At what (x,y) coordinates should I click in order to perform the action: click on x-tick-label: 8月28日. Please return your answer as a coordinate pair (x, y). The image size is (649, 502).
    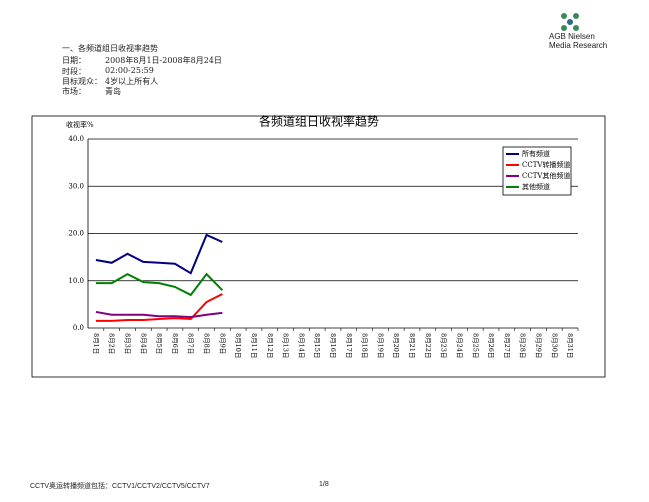
    Looking at the image, I should click on (523, 345).